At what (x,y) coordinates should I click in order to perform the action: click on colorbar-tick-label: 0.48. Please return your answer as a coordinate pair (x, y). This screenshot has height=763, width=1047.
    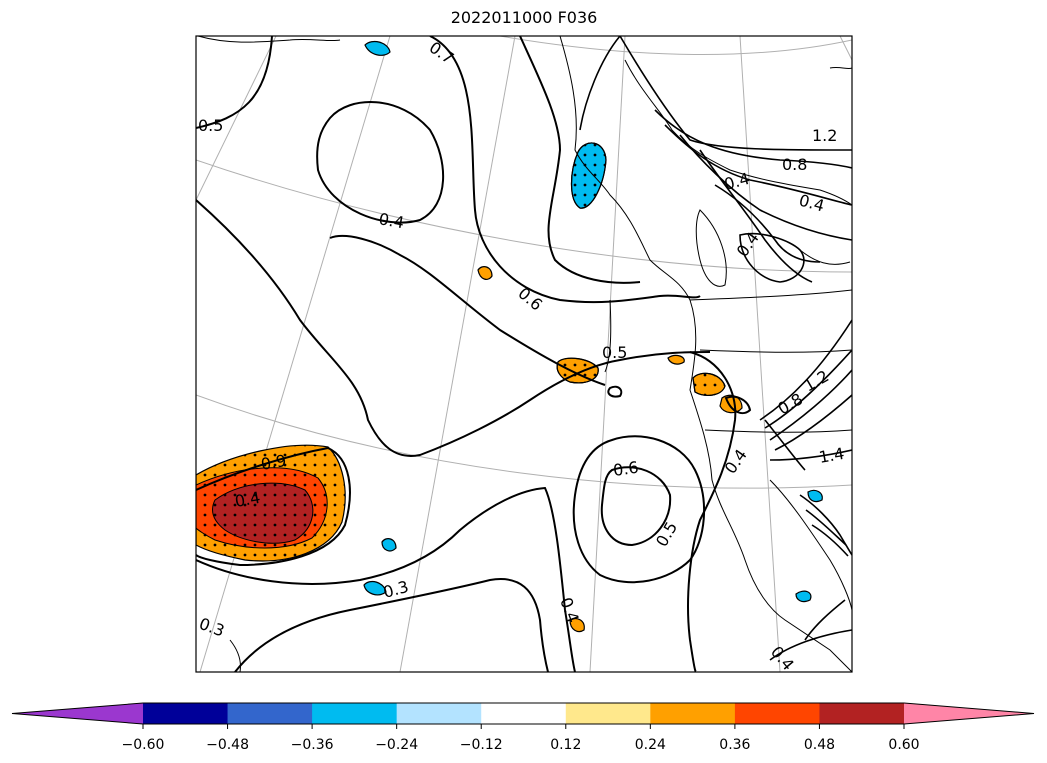
    Looking at the image, I should click on (819, 745).